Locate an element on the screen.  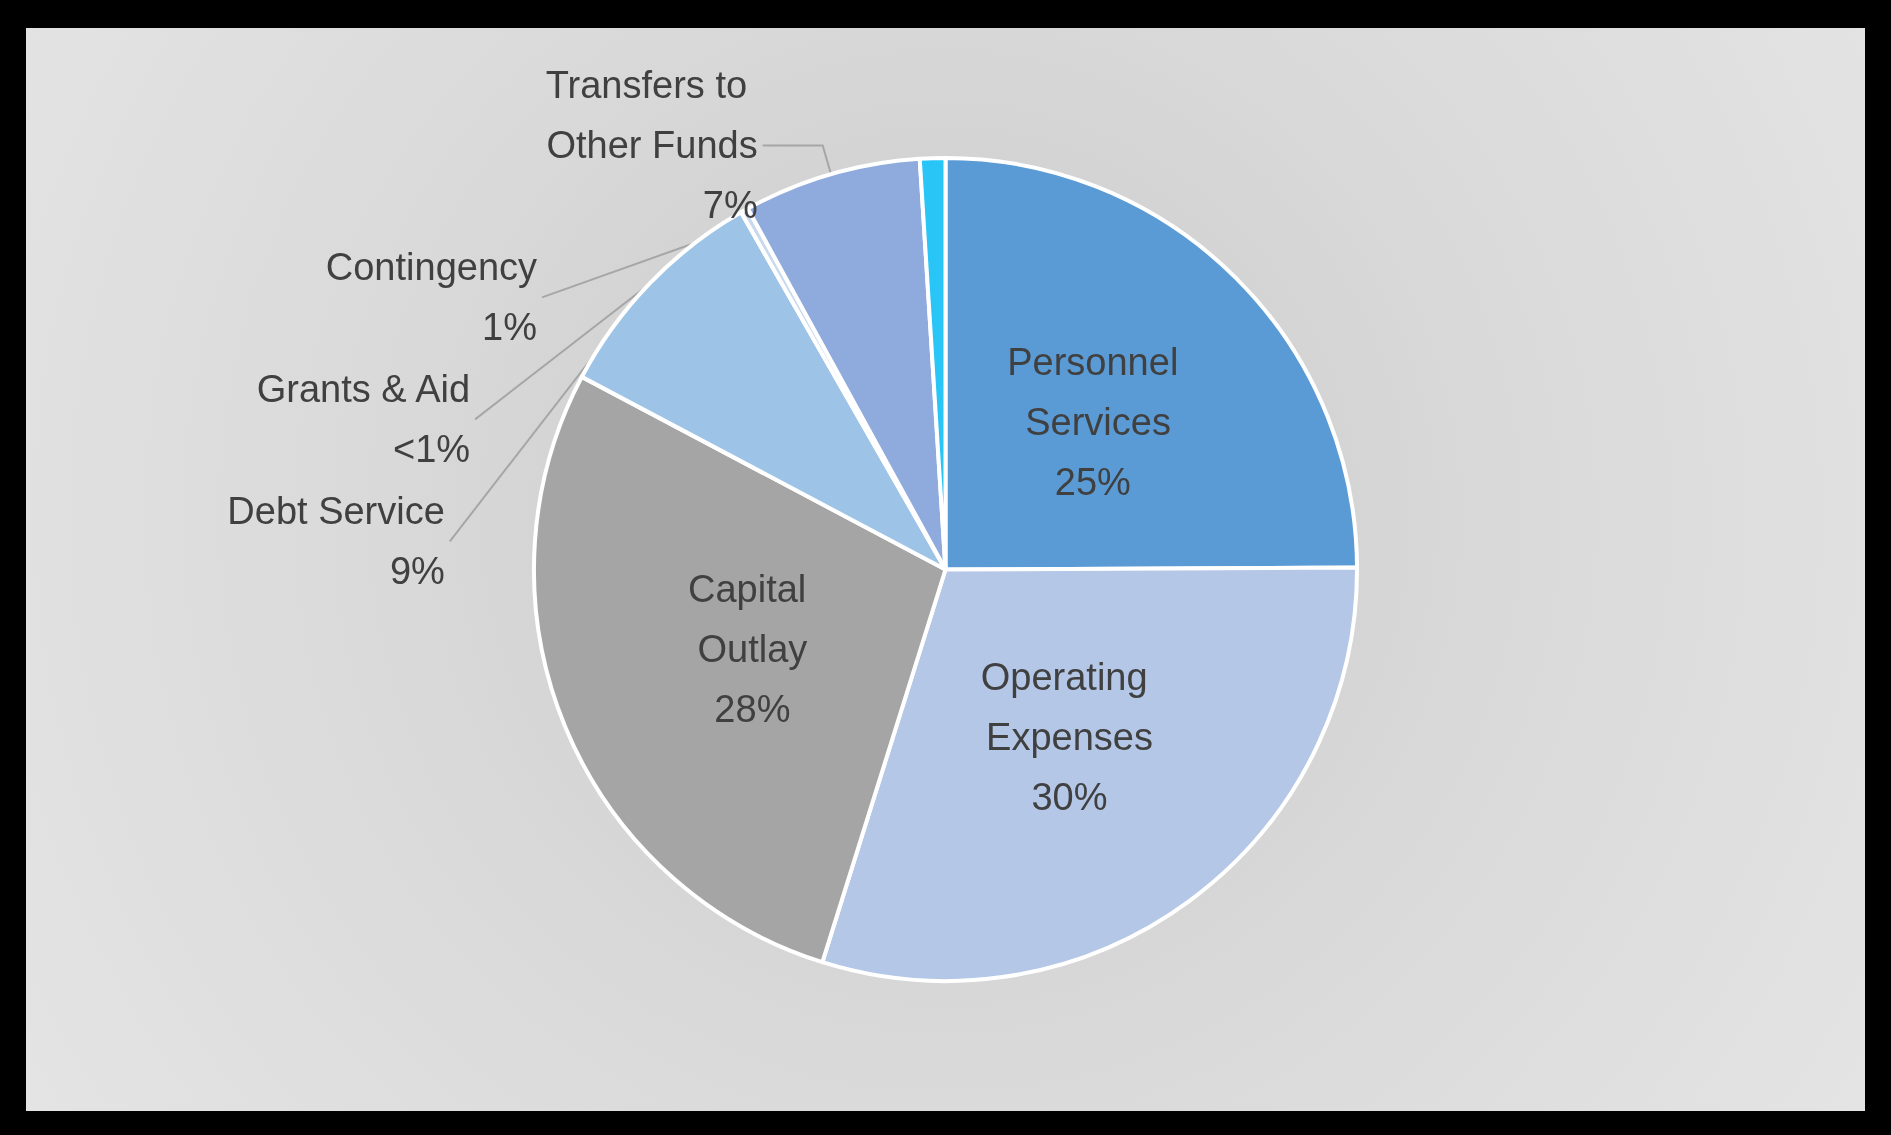
slice-label: Grants & Aid is located at coordinates (363, 389).